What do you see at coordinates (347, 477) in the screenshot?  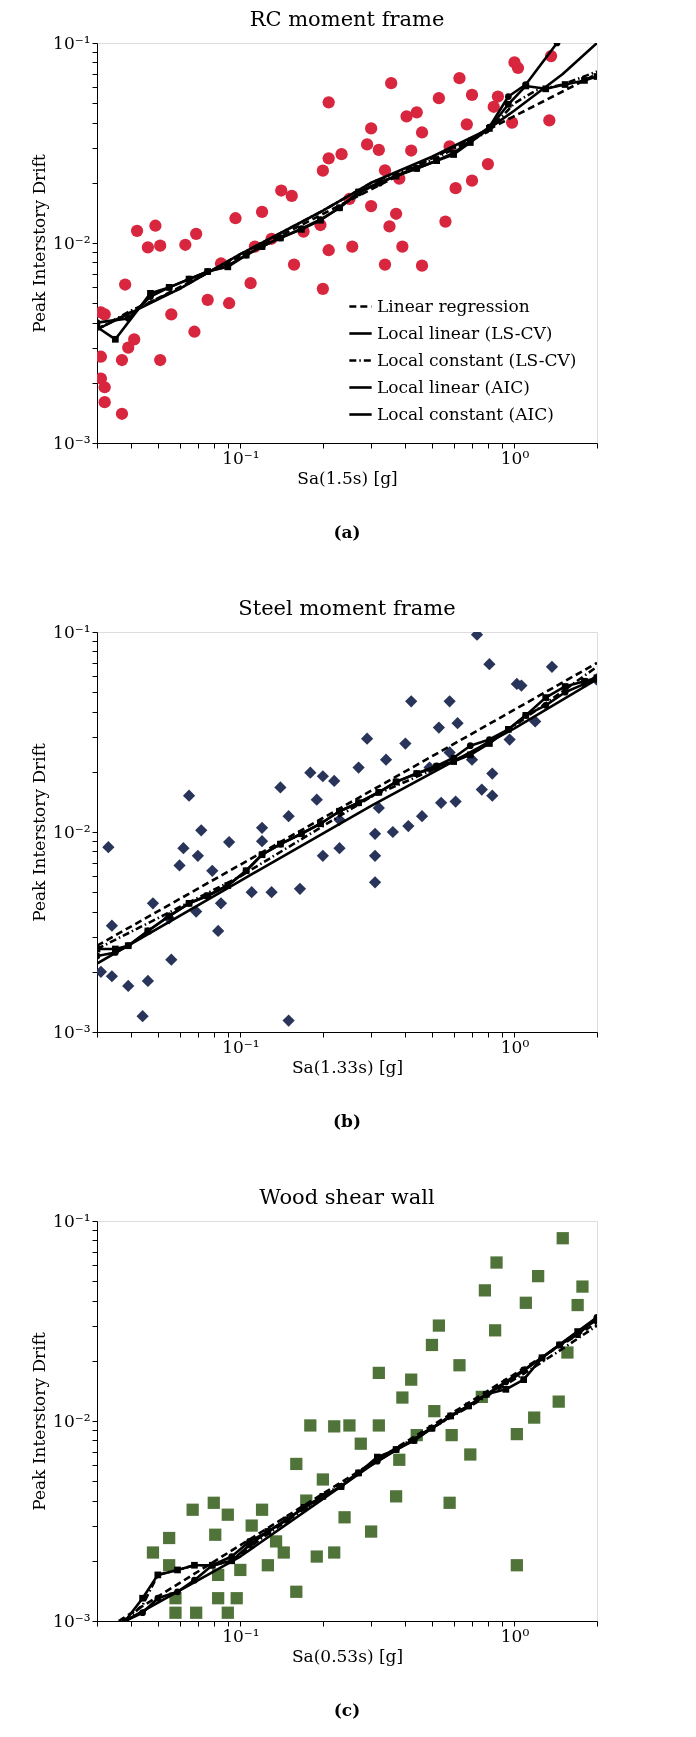 I see `x-axis-title: Sa(1.5s) [g]` at bounding box center [347, 477].